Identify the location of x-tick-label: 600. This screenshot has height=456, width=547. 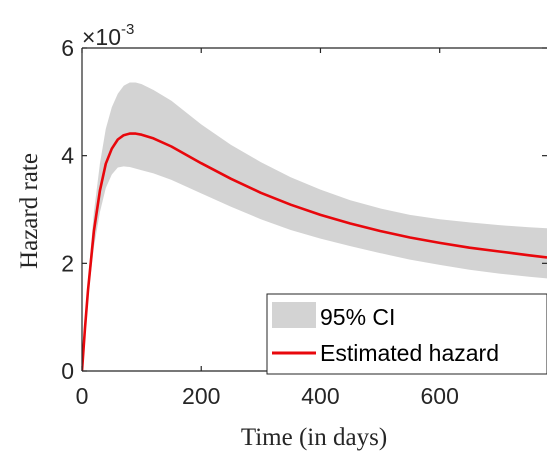
(440, 396).